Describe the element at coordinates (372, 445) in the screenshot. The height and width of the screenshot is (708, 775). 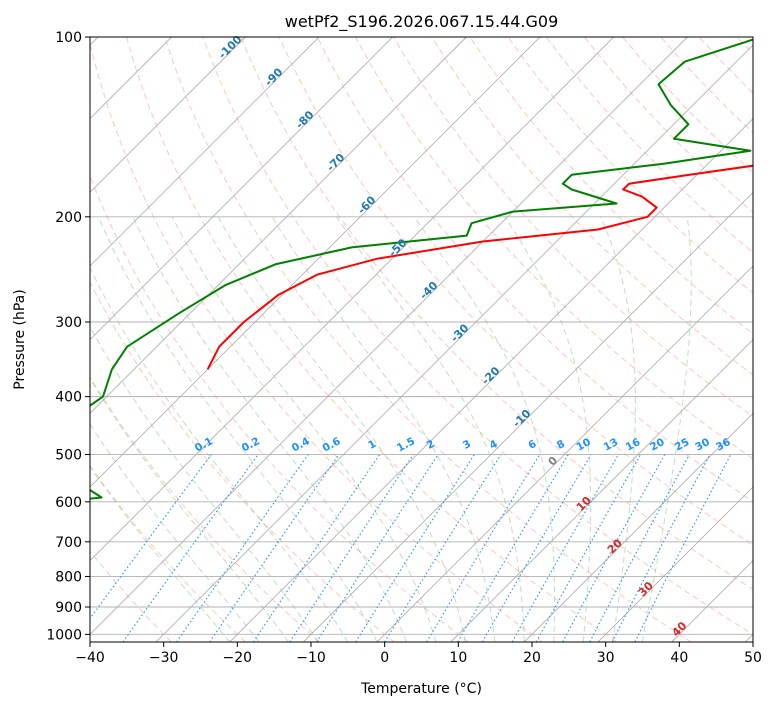
I see `mixing-ratio-label: 1` at that location.